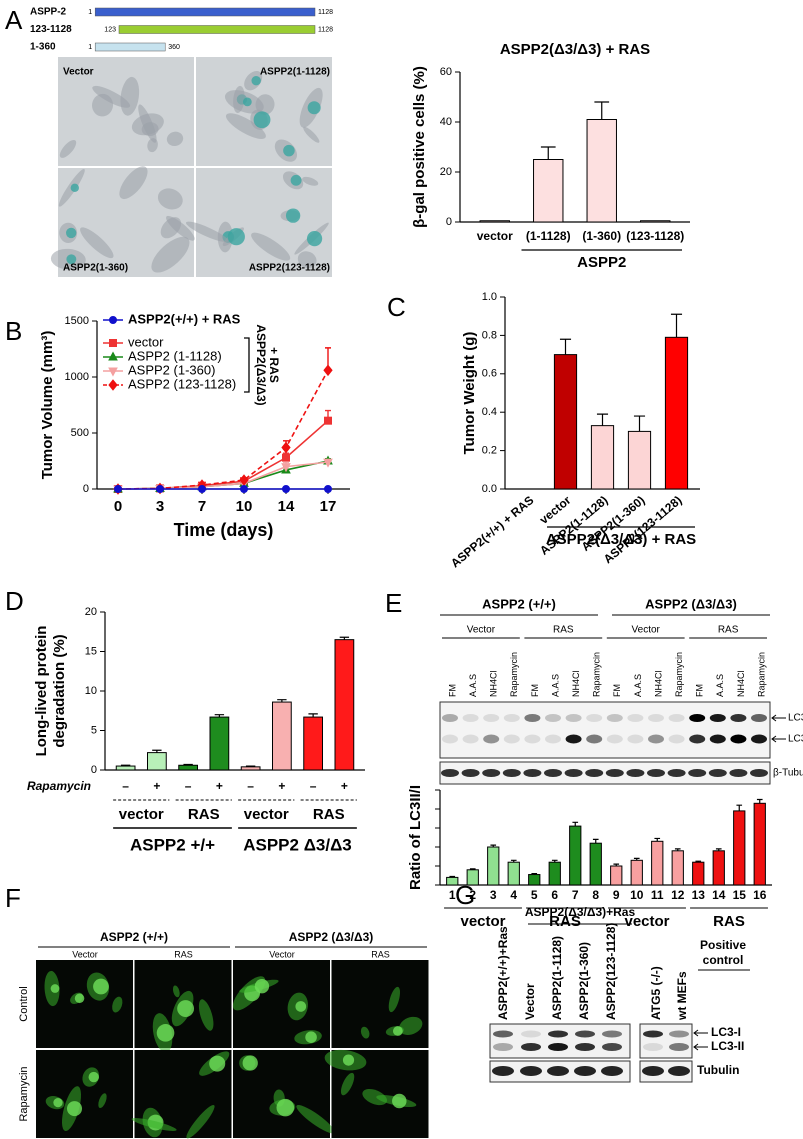 The width and height of the screenshot is (803, 1139). Describe the element at coordinates (110, 29) in the screenshot. I see `construct-start: 123` at that location.